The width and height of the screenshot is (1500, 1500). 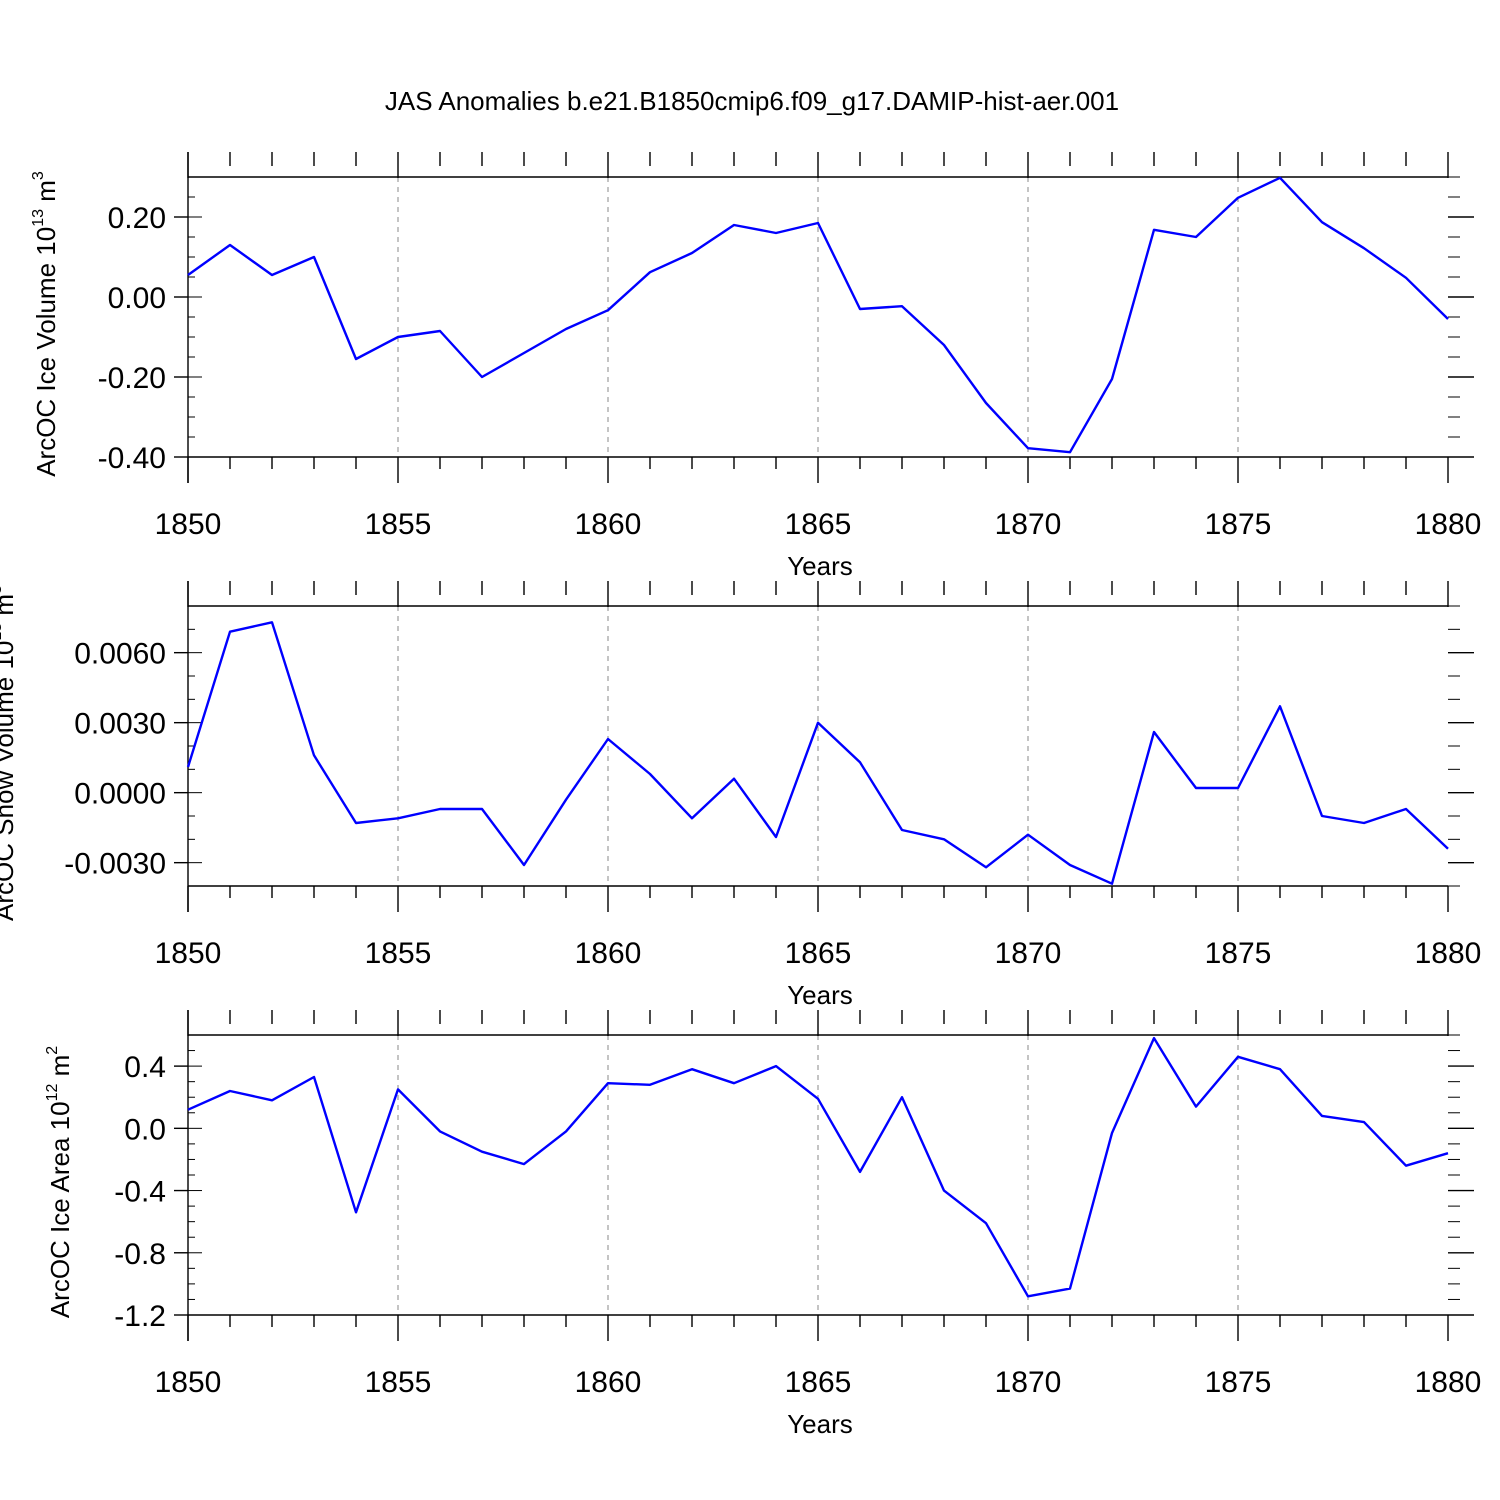 What do you see at coordinates (817, 753) in the screenshot?
I see `series-line` at bounding box center [817, 753].